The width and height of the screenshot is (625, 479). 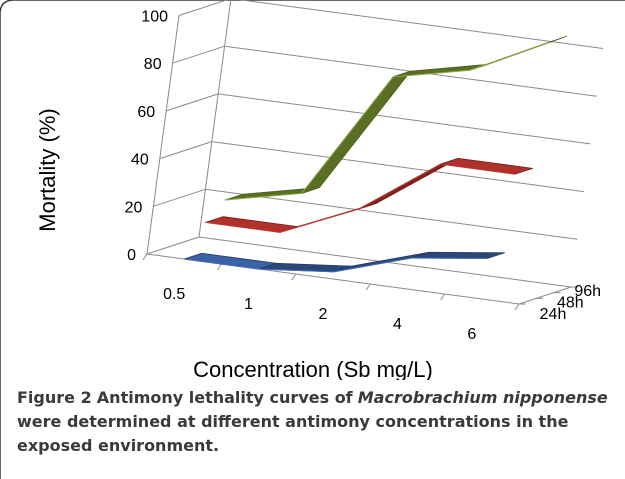 What do you see at coordinates (47, 169) in the screenshot?
I see `y-axis-label: Mortality (%)` at bounding box center [47, 169].